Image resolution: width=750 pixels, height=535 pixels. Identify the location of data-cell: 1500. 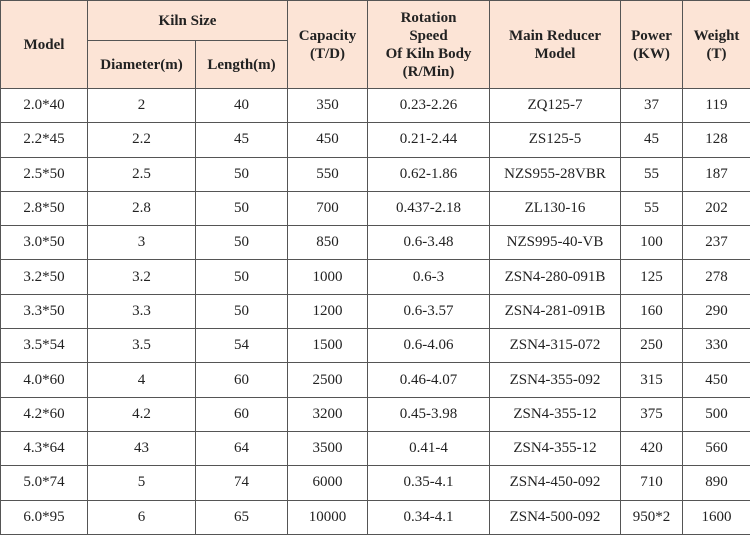
(328, 346).